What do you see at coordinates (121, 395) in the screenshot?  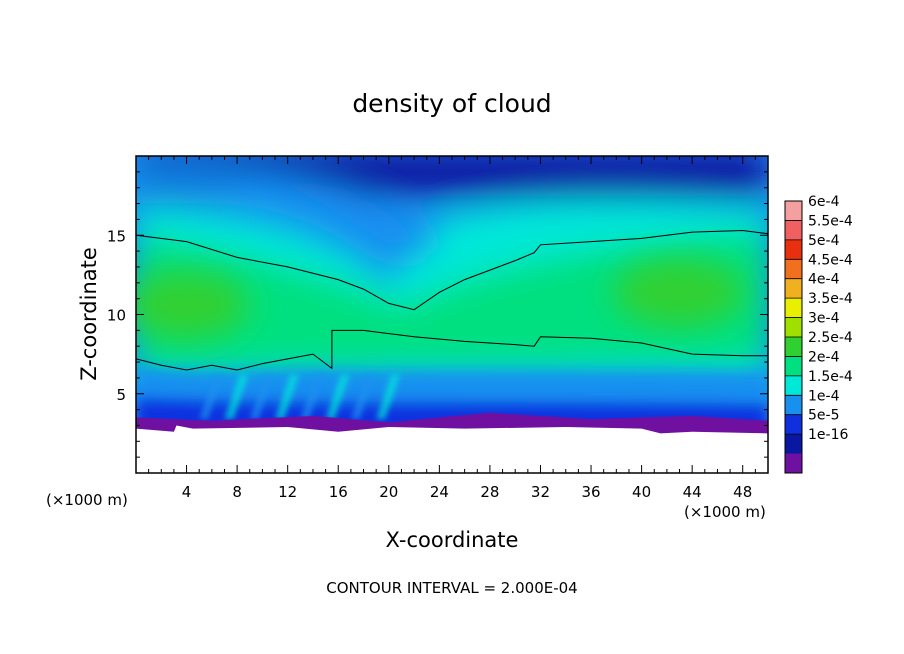 I see `y-tick-label: 5` at bounding box center [121, 395].